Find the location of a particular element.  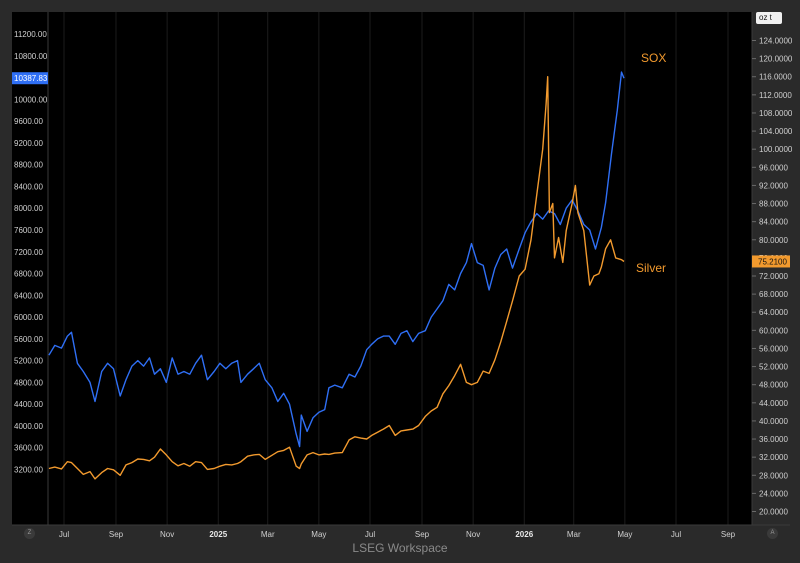

left-tick-label: 10800.00 is located at coordinates (31, 56).